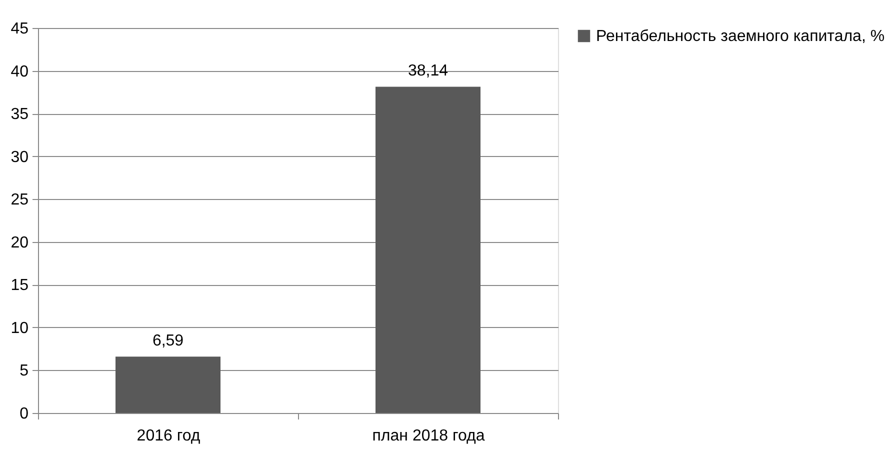 This screenshot has height=459, width=896. I want to click on y-tick-label: 15, so click(19, 285).